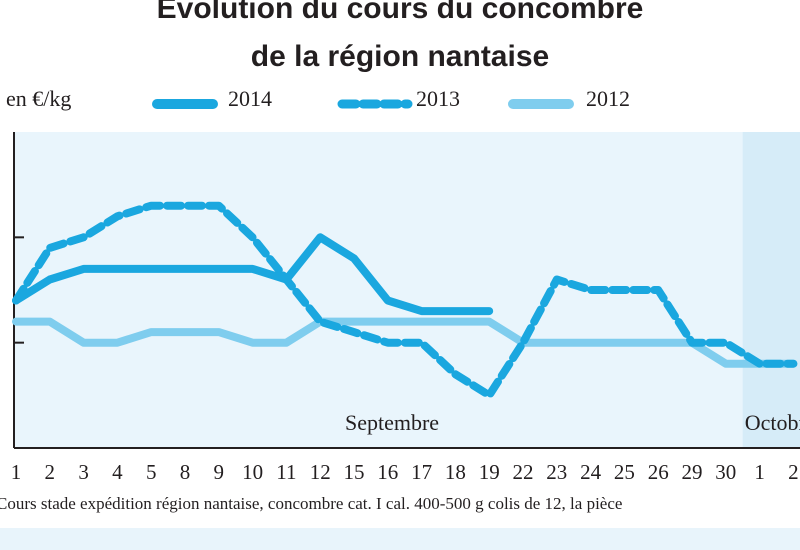 The height and width of the screenshot is (550, 800). I want to click on bottom-band, so click(400, 539).